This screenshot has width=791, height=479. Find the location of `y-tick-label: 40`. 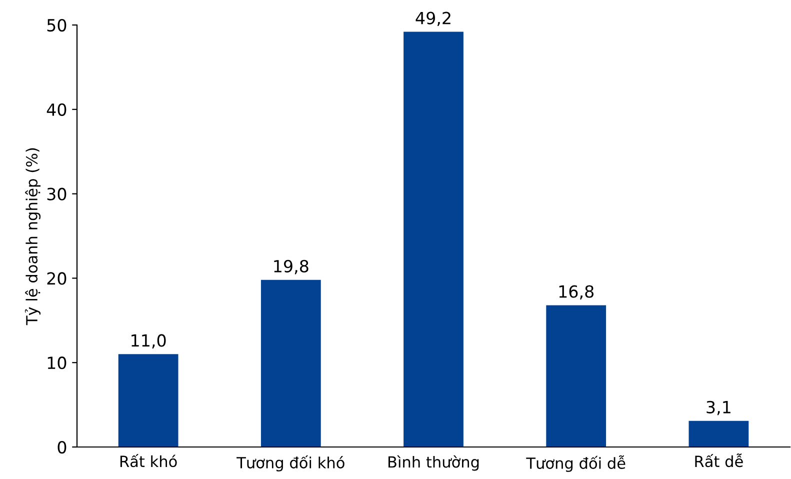

y-tick-label: 40 is located at coordinates (56, 109).